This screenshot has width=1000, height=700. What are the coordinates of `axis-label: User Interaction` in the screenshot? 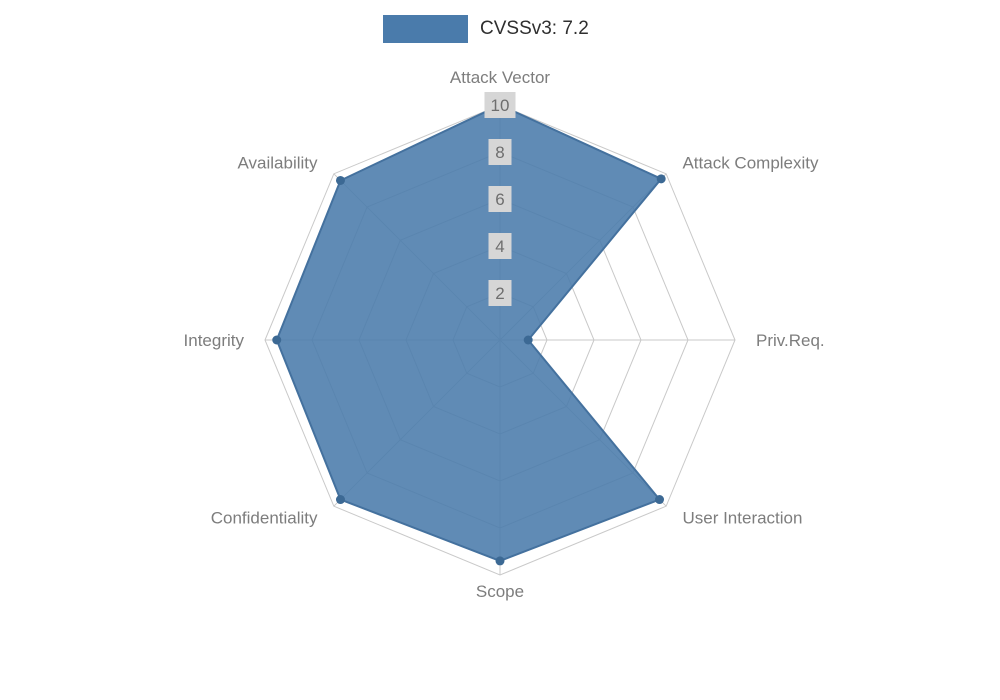 It's located at (742, 517).